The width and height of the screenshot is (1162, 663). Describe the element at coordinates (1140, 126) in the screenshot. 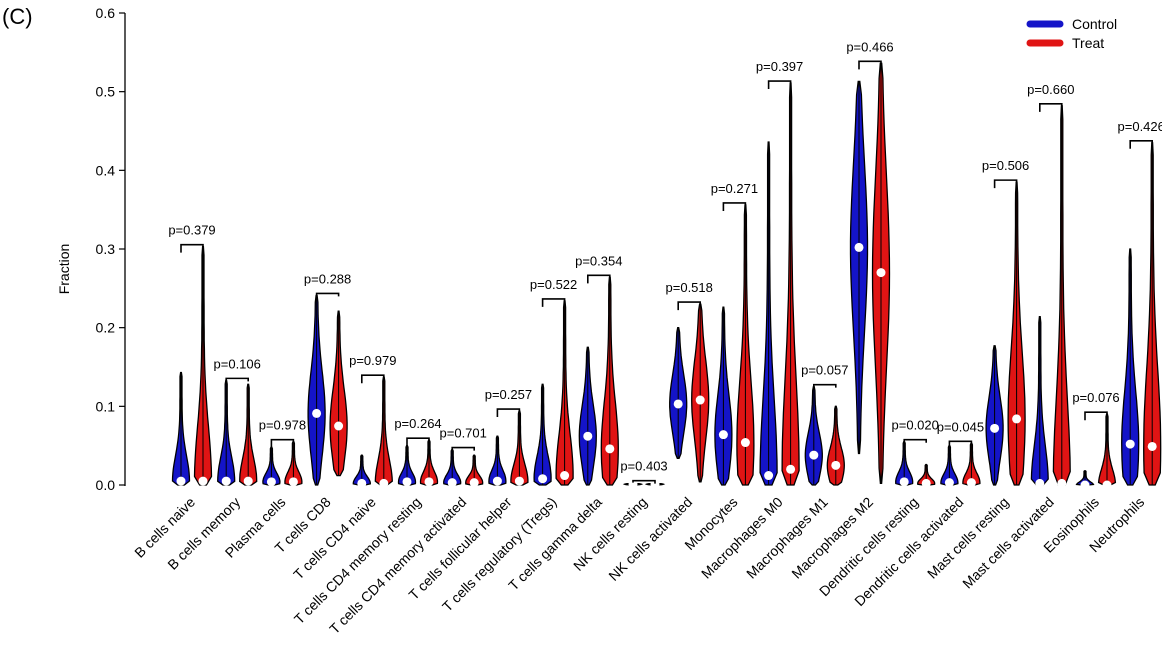

I see `p-value-label: p=0.426` at that location.